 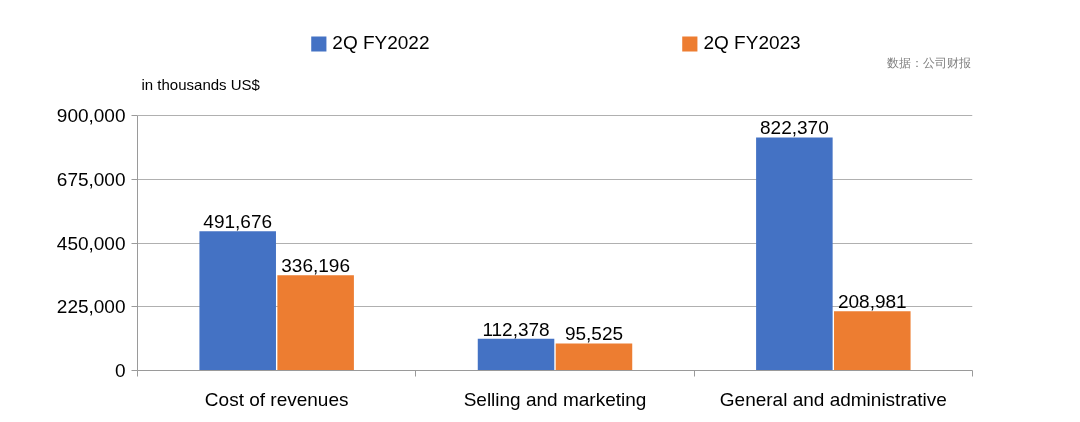 What do you see at coordinates (833, 399) in the screenshot?
I see `x-tick-label: General and administrative` at bounding box center [833, 399].